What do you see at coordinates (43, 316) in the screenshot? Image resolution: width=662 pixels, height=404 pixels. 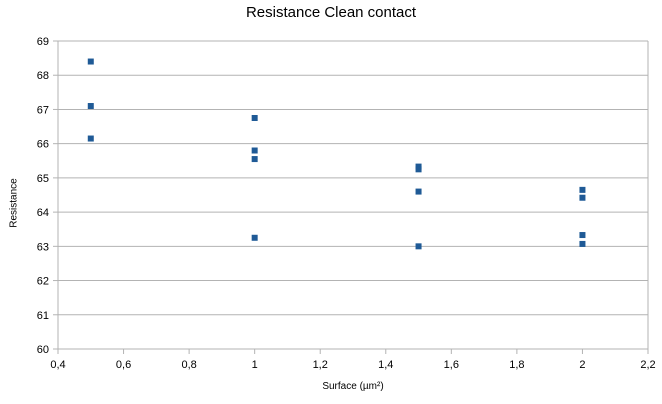 I see `y-tick-label: 61` at bounding box center [43, 316].